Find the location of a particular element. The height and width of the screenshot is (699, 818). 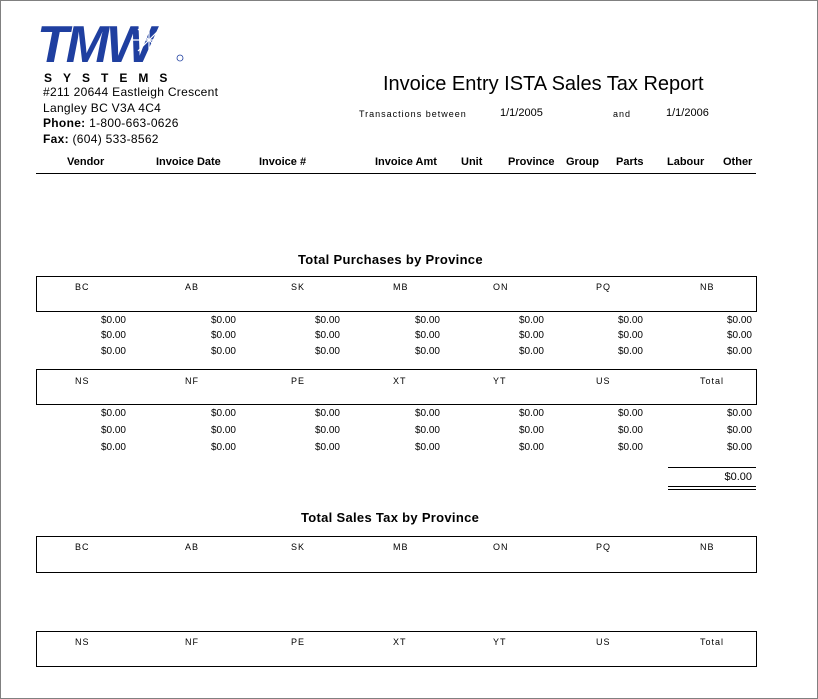

col-labour: Labour is located at coordinates (686, 162).